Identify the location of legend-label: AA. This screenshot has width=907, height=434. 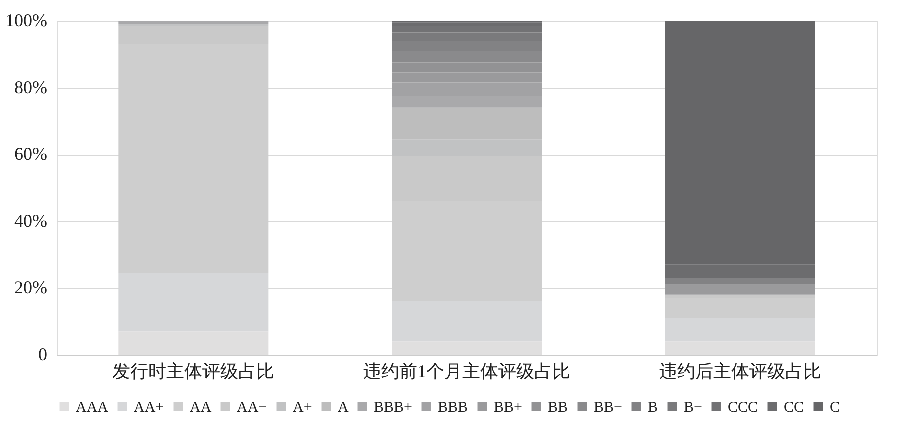
(201, 408).